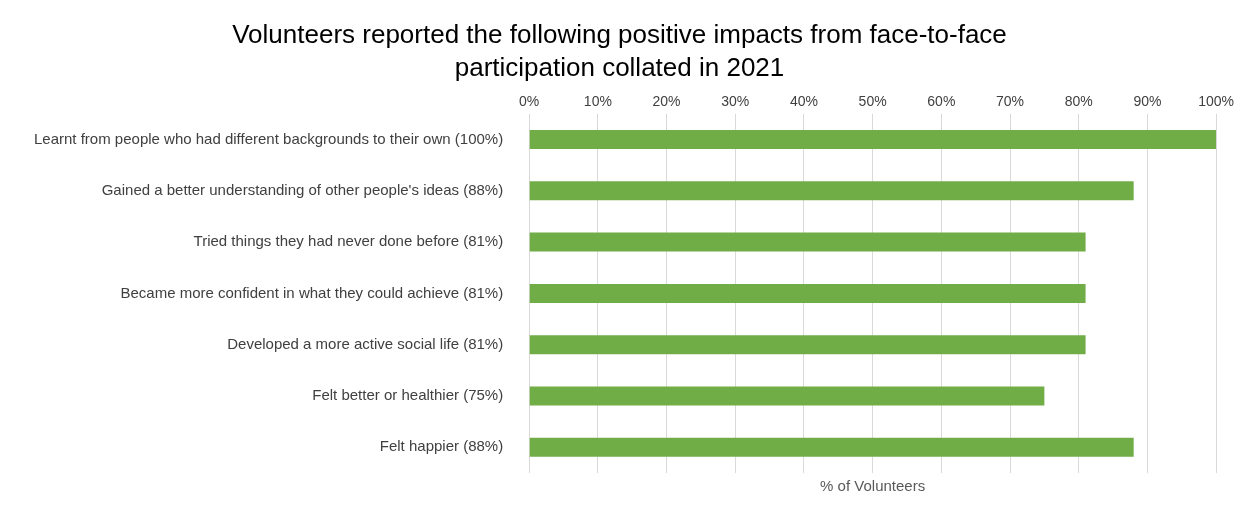 This screenshot has width=1245, height=507. Describe the element at coordinates (941, 101) in the screenshot. I see `x-tick-label: 60%` at that location.